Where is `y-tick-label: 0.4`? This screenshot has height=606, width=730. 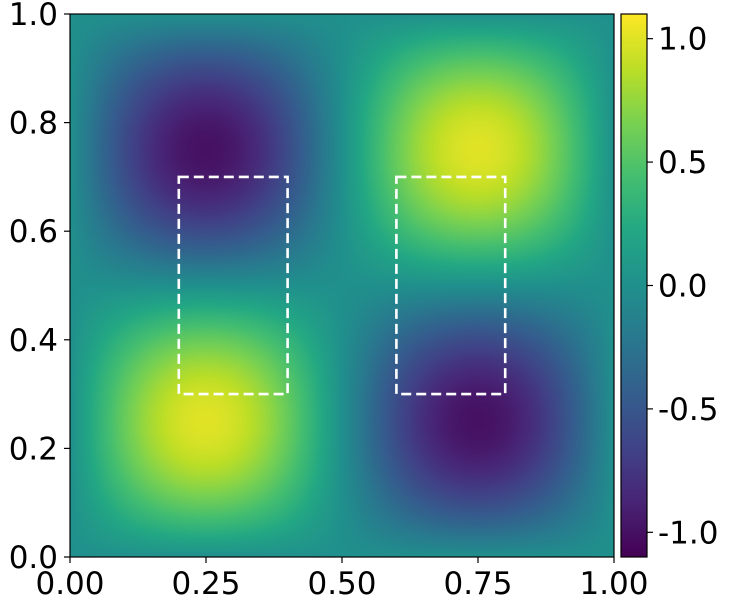 y-tick-label: 0.4 is located at coordinates (33, 341).